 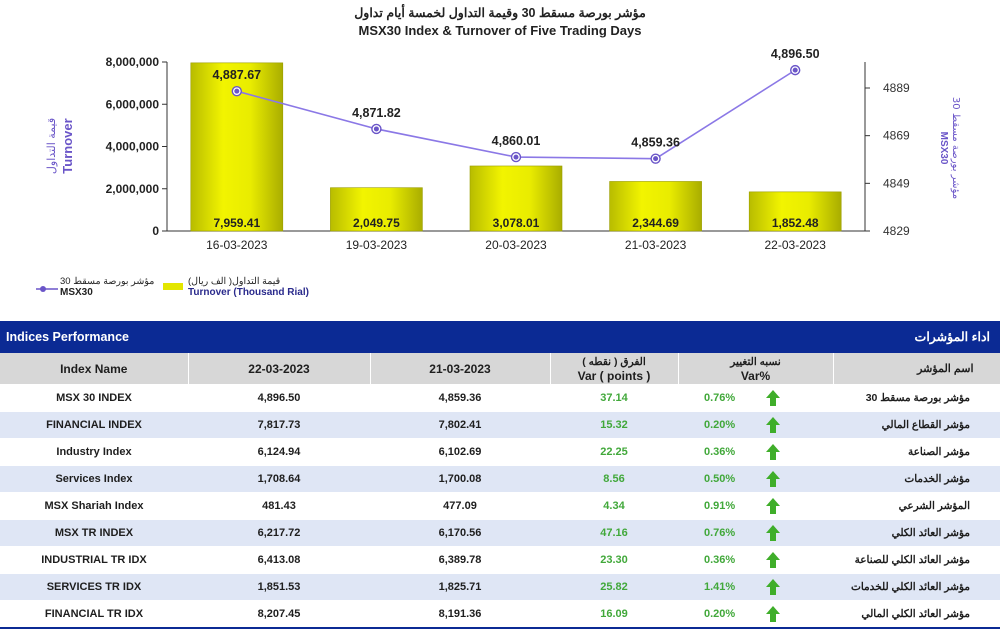 What do you see at coordinates (916, 425) in the screenshot?
I see `index-name-arabic-cell: مؤشر القطاع المالي` at bounding box center [916, 425].